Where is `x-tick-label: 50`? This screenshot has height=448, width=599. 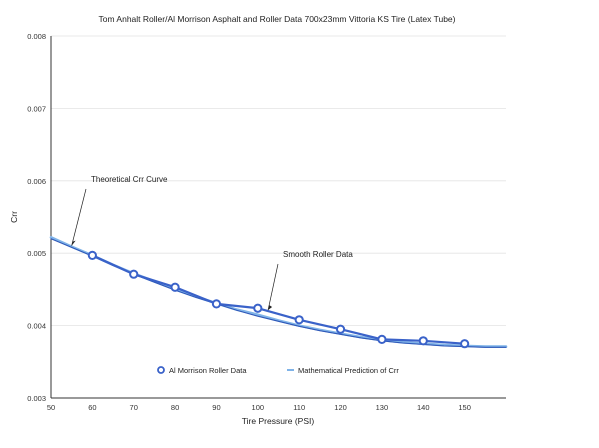
x-tick-label: 50 is located at coordinates (51, 407).